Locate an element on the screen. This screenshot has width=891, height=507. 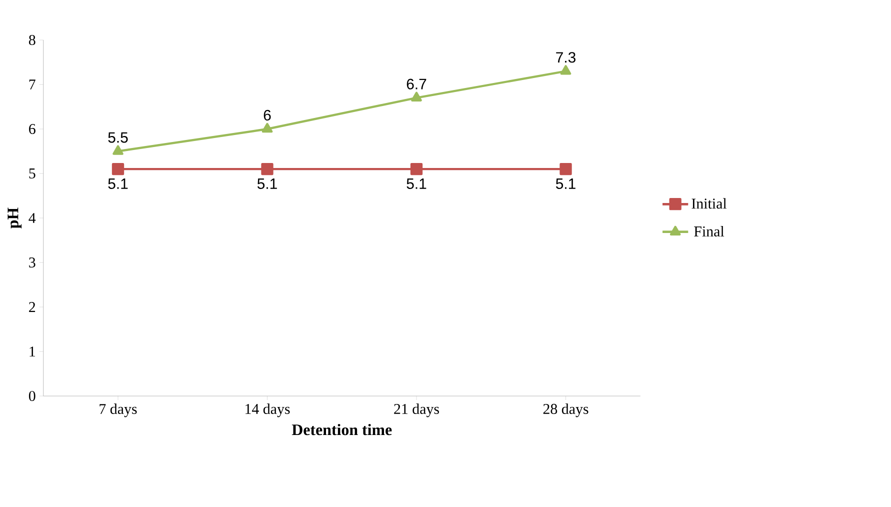
legend-label: Initial is located at coordinates (709, 203).